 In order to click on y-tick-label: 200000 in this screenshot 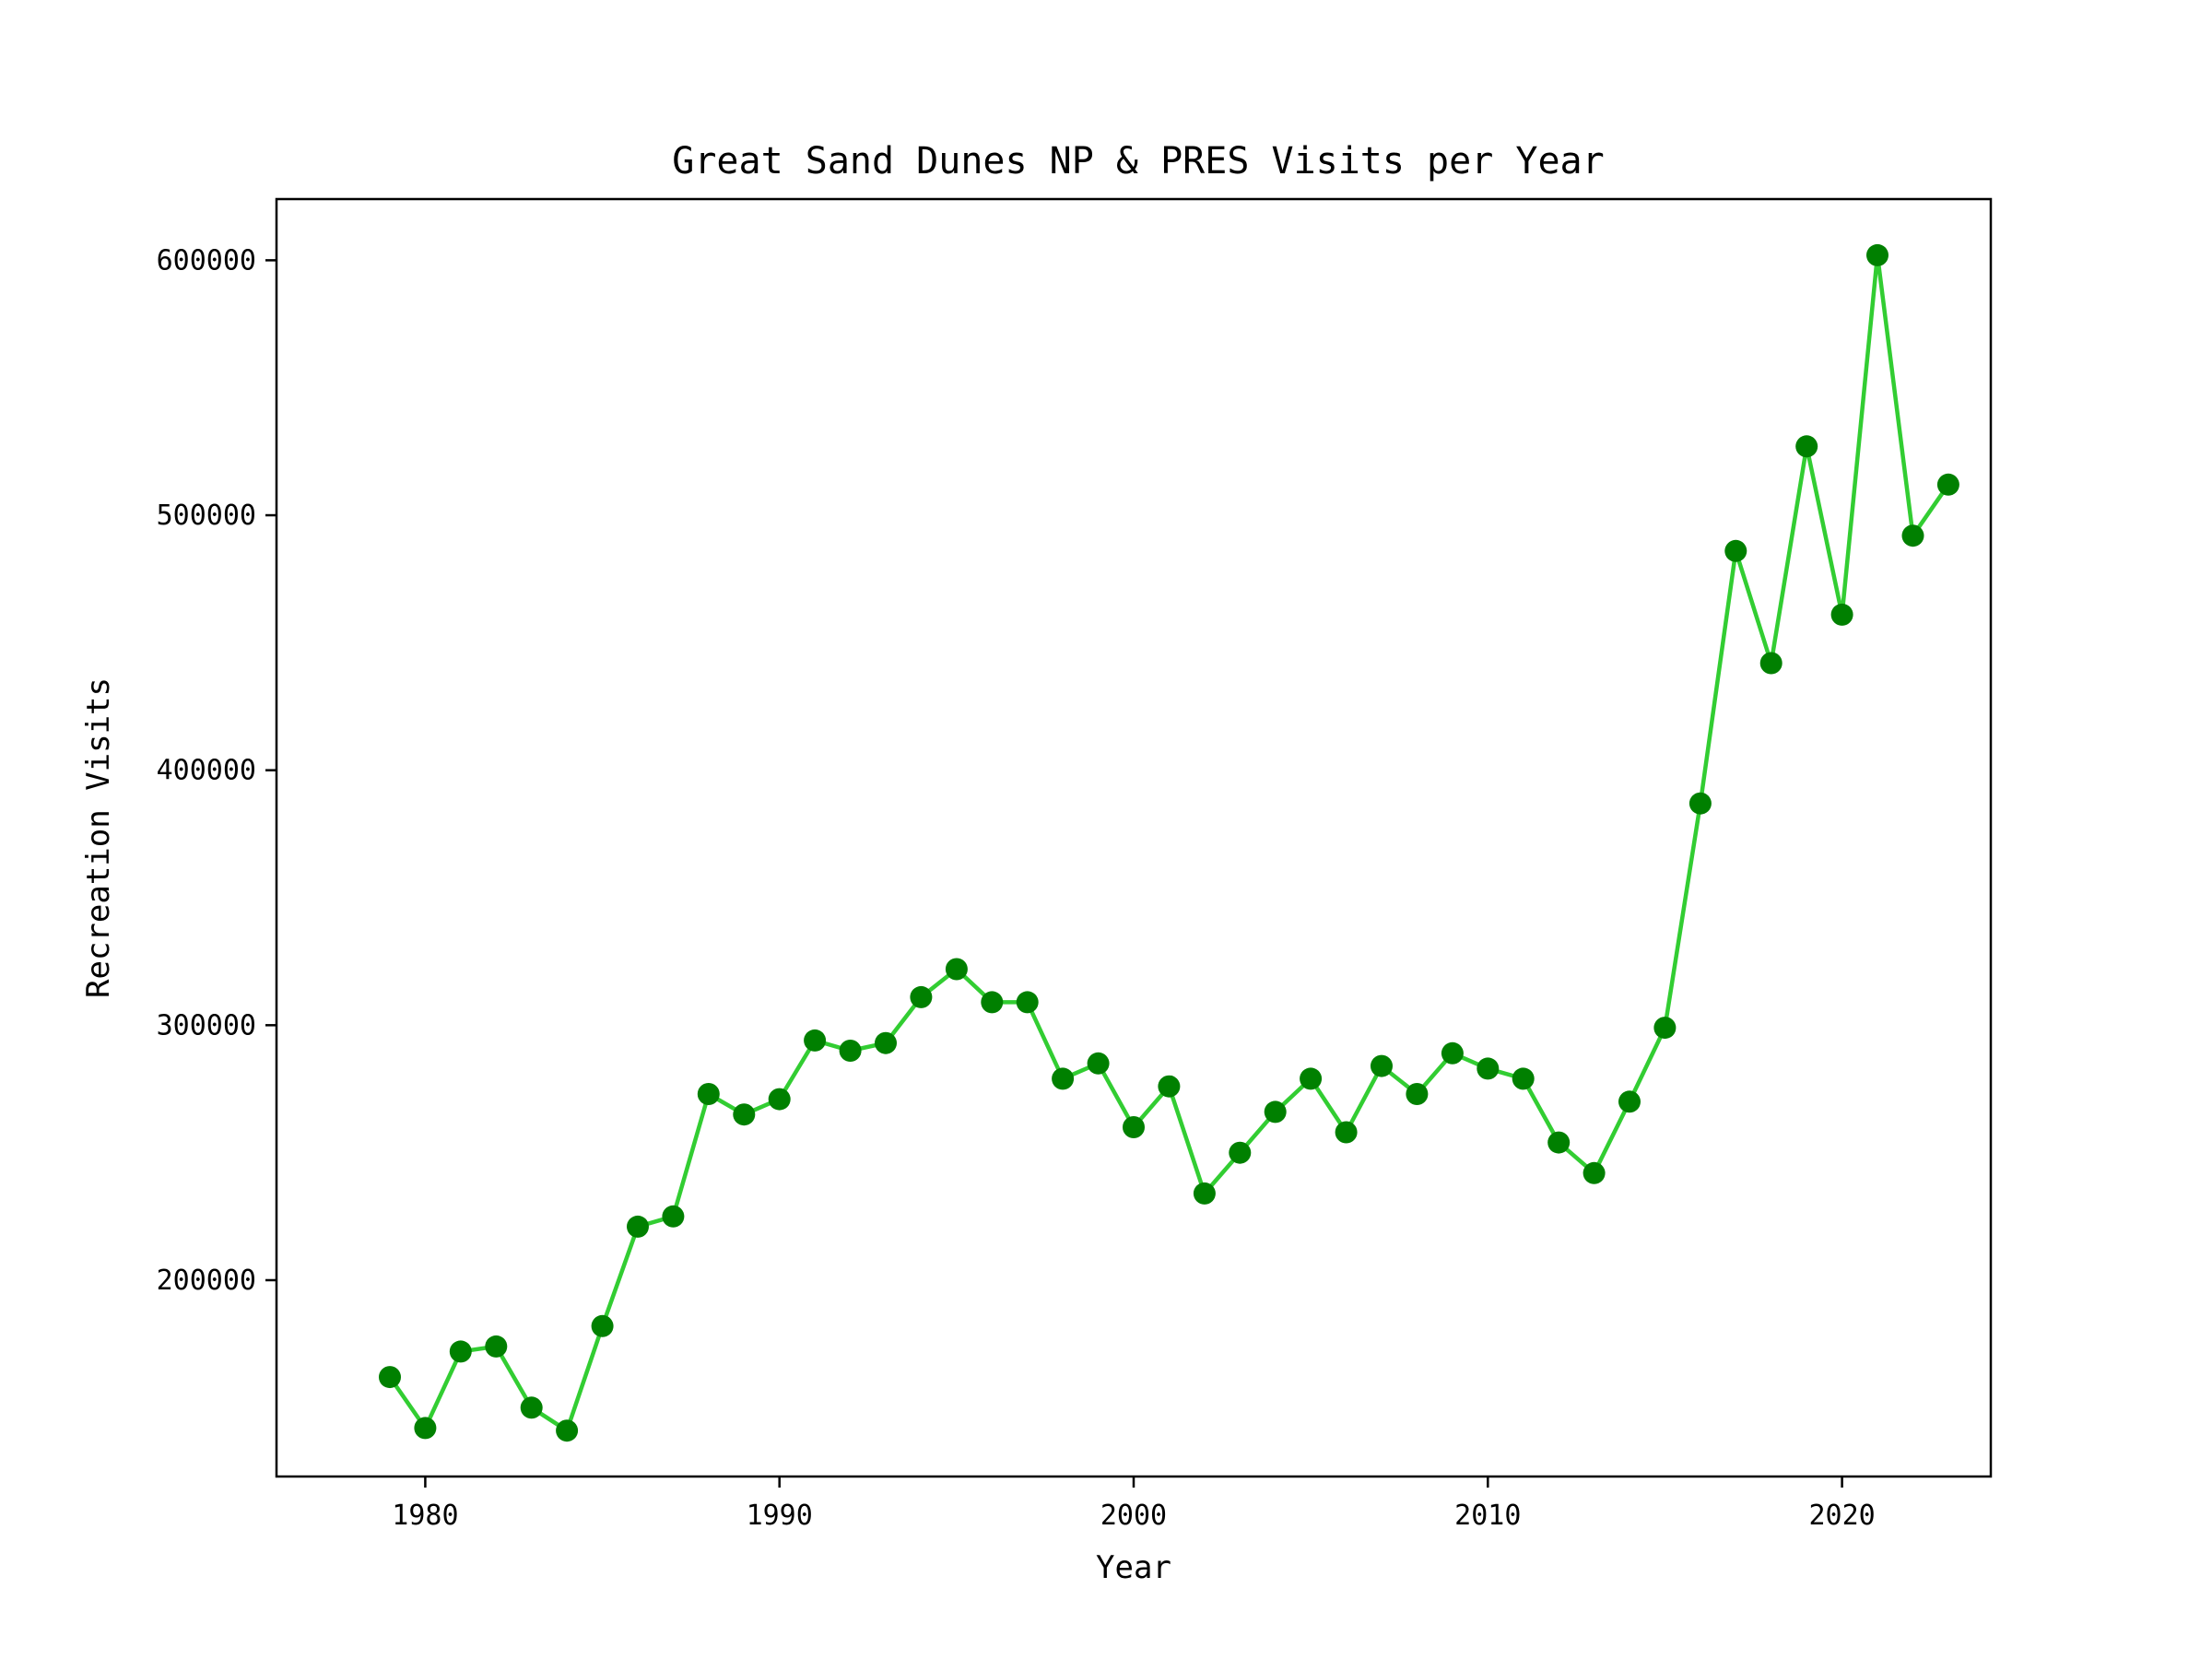, I will do `click(206, 1281)`.